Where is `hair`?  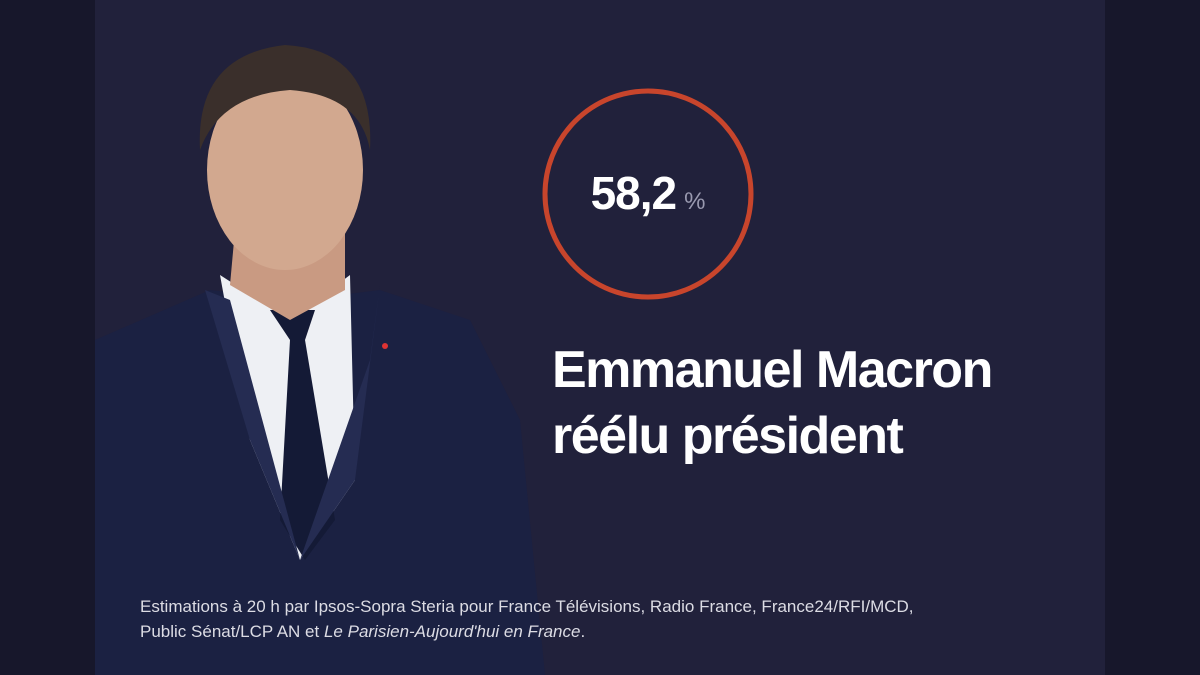 hair is located at coordinates (285, 97).